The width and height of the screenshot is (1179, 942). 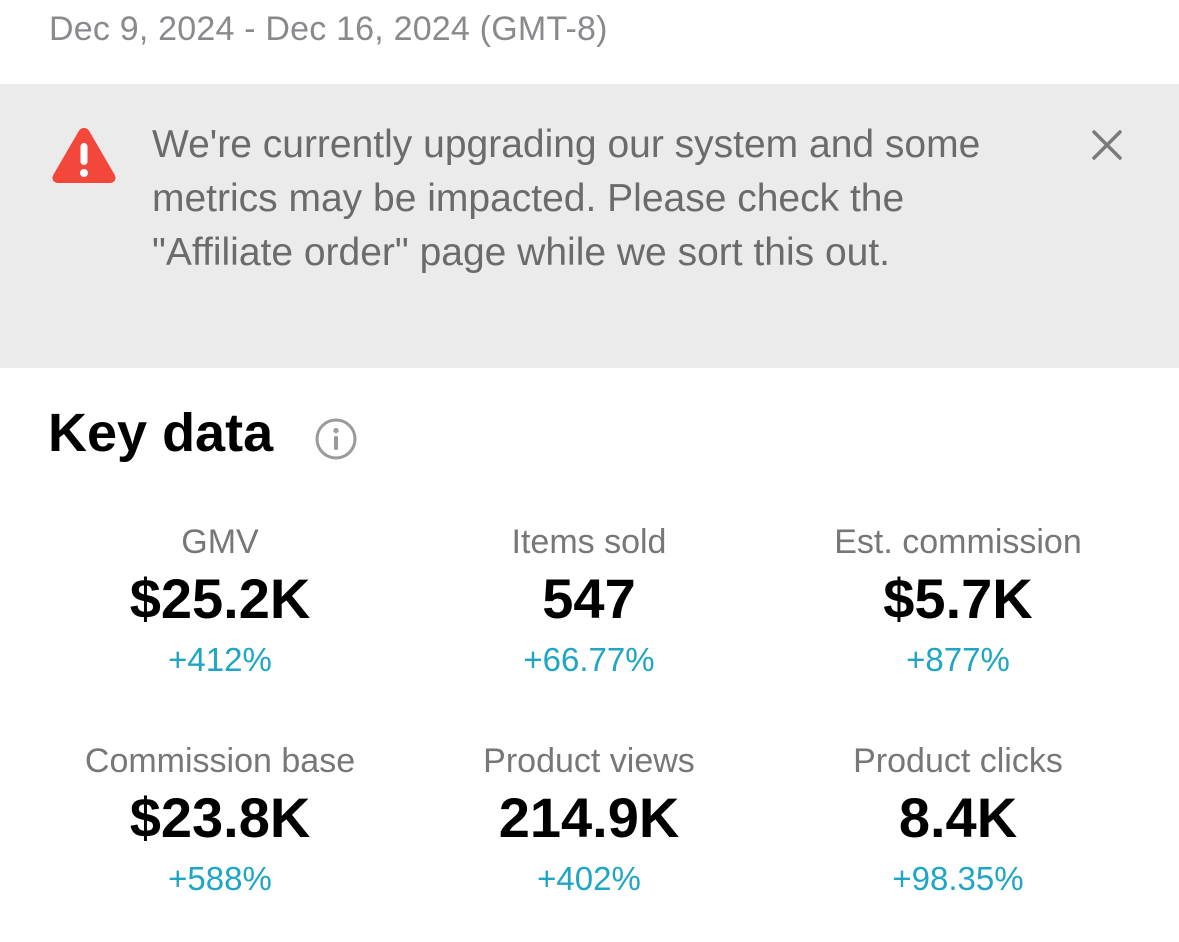 What do you see at coordinates (220, 761) in the screenshot?
I see `metric-label: Commission base` at bounding box center [220, 761].